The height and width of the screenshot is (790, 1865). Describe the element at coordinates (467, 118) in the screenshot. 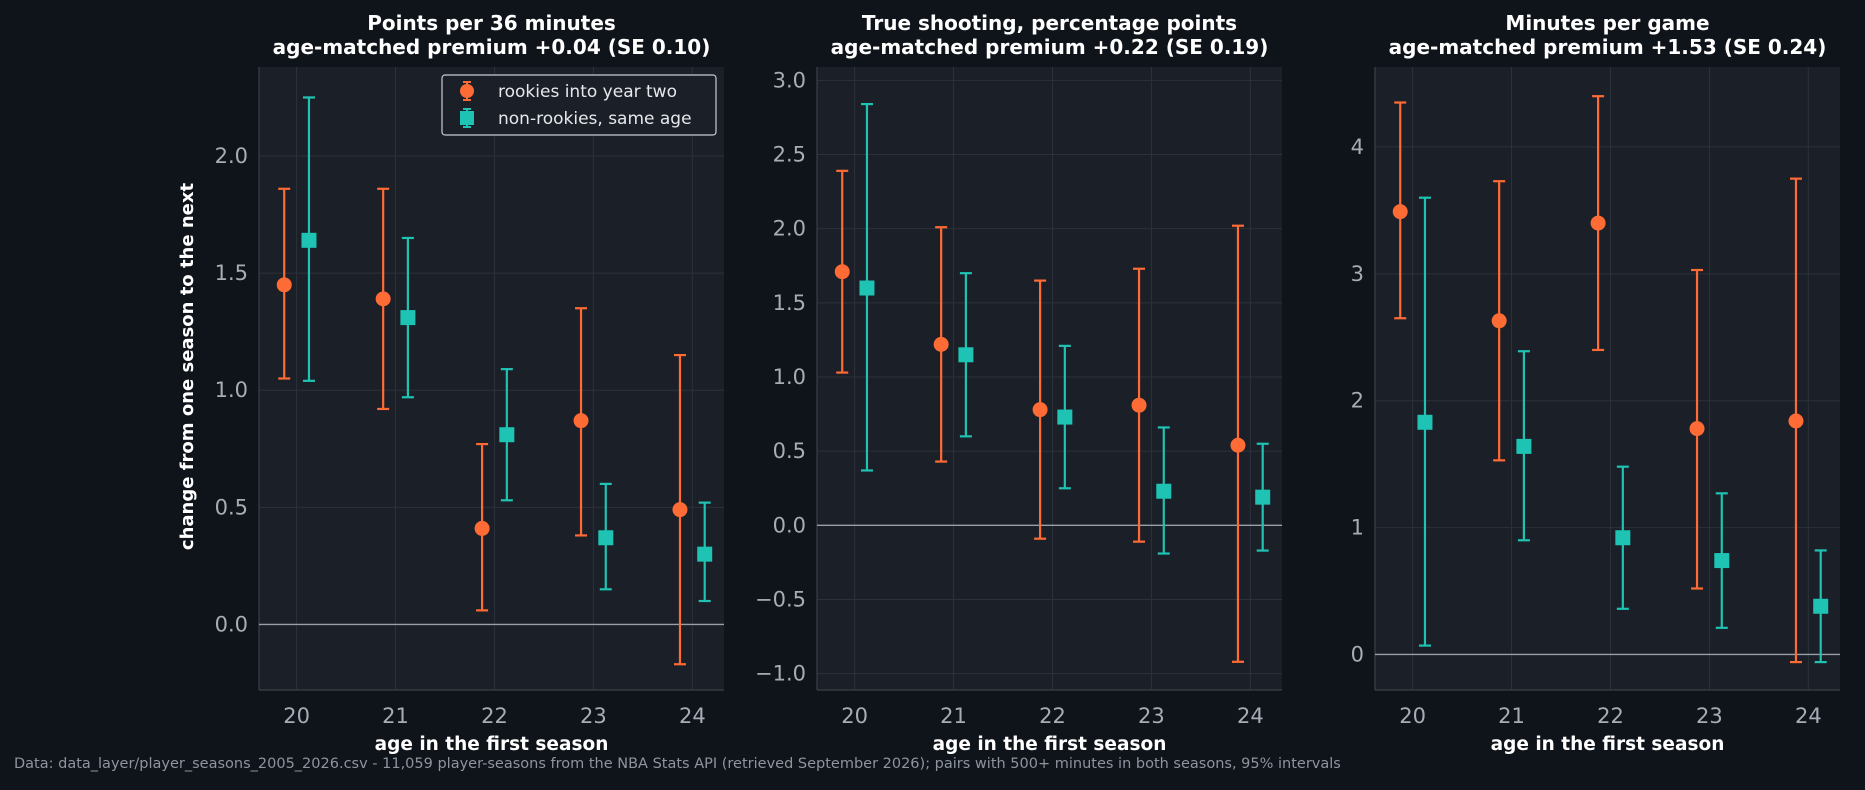

I see `legend-marker-non-rookies` at that location.